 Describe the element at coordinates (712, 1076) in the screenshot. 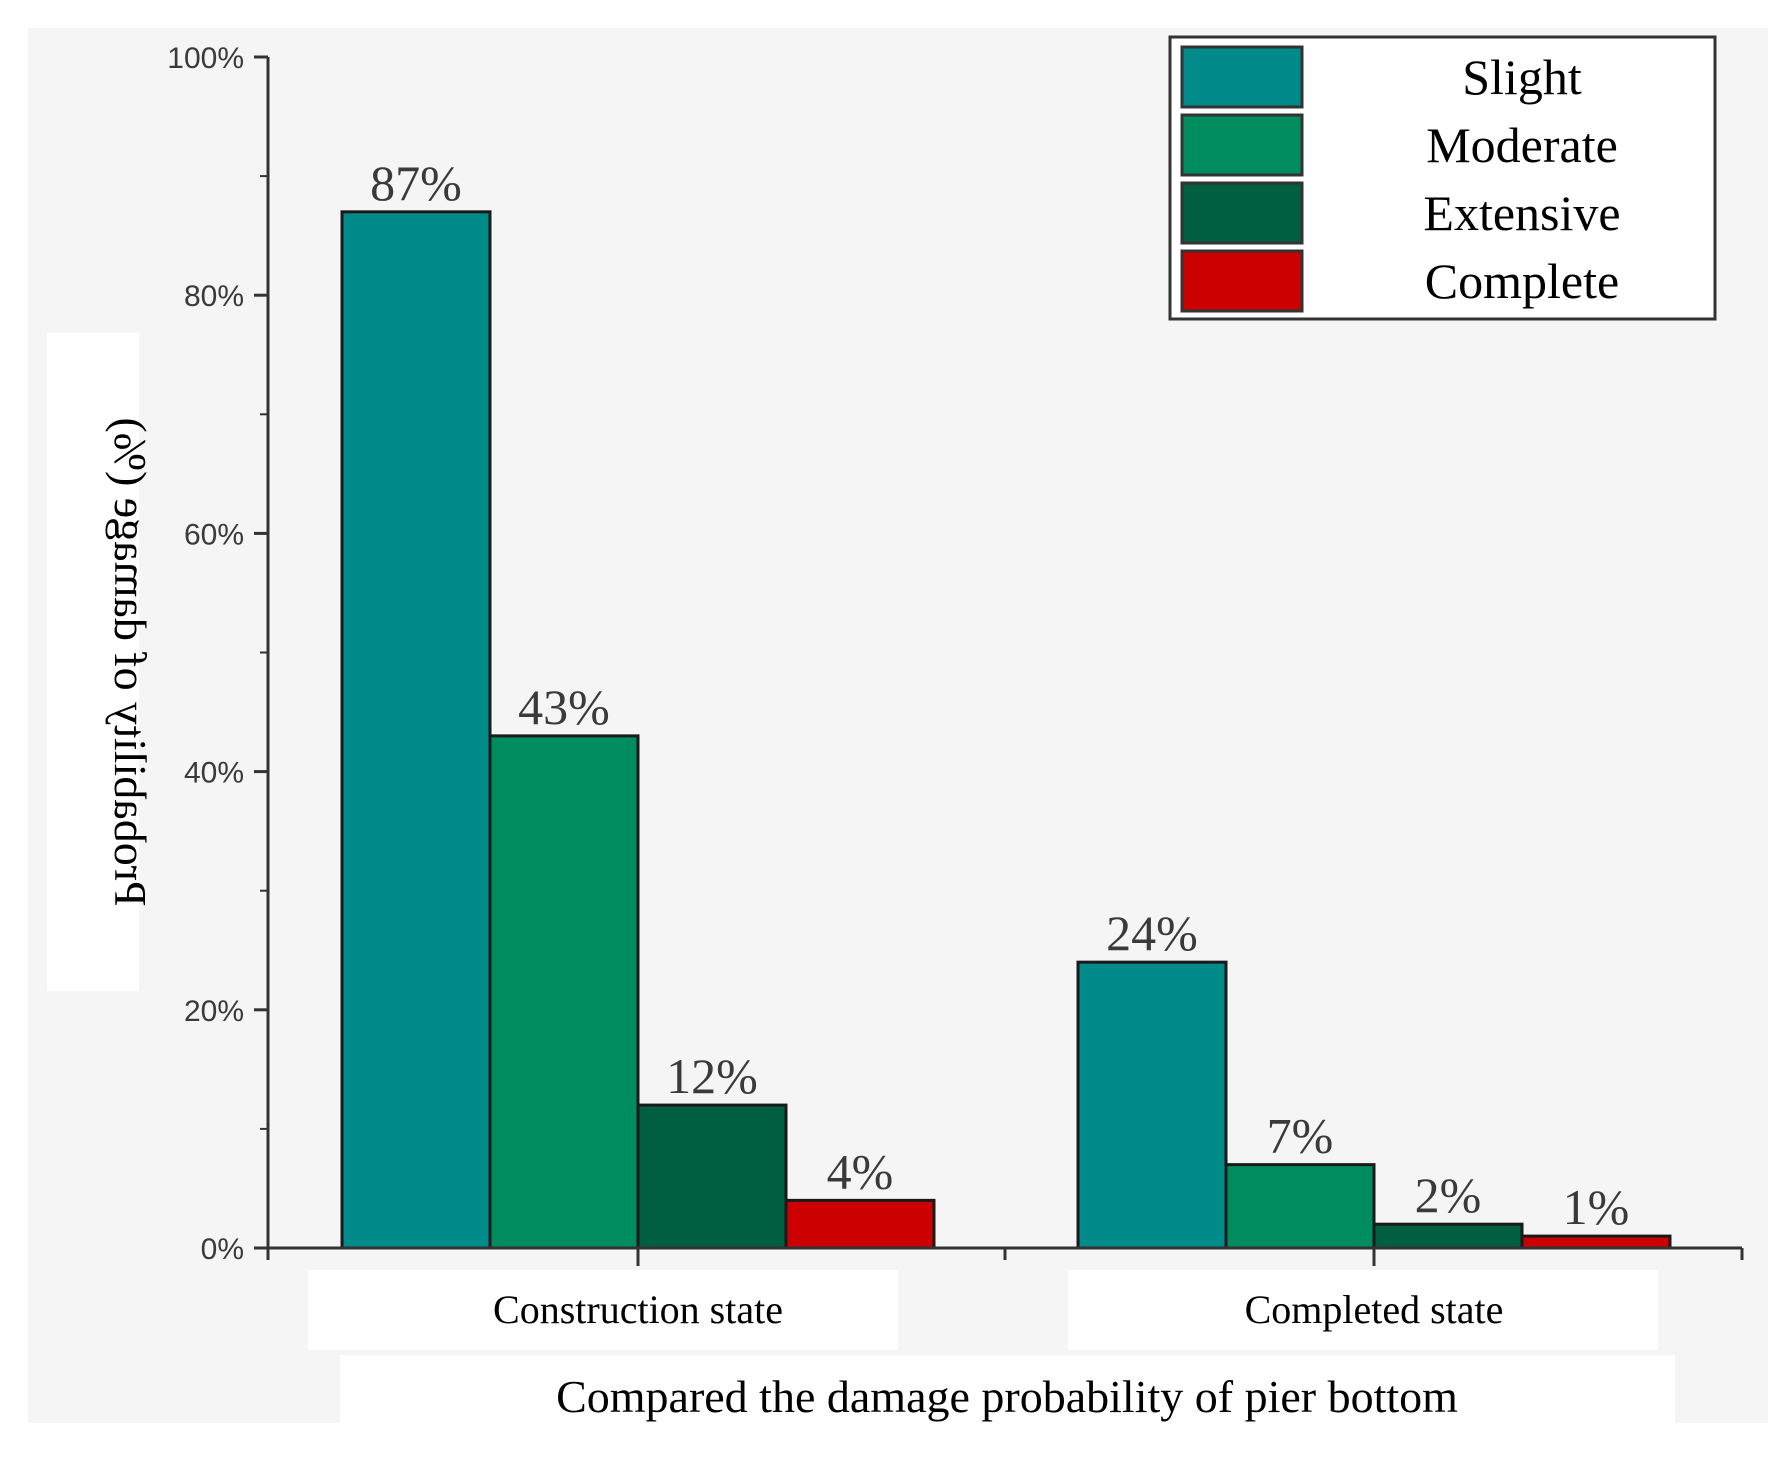

I see `data-label: 12%` at that location.